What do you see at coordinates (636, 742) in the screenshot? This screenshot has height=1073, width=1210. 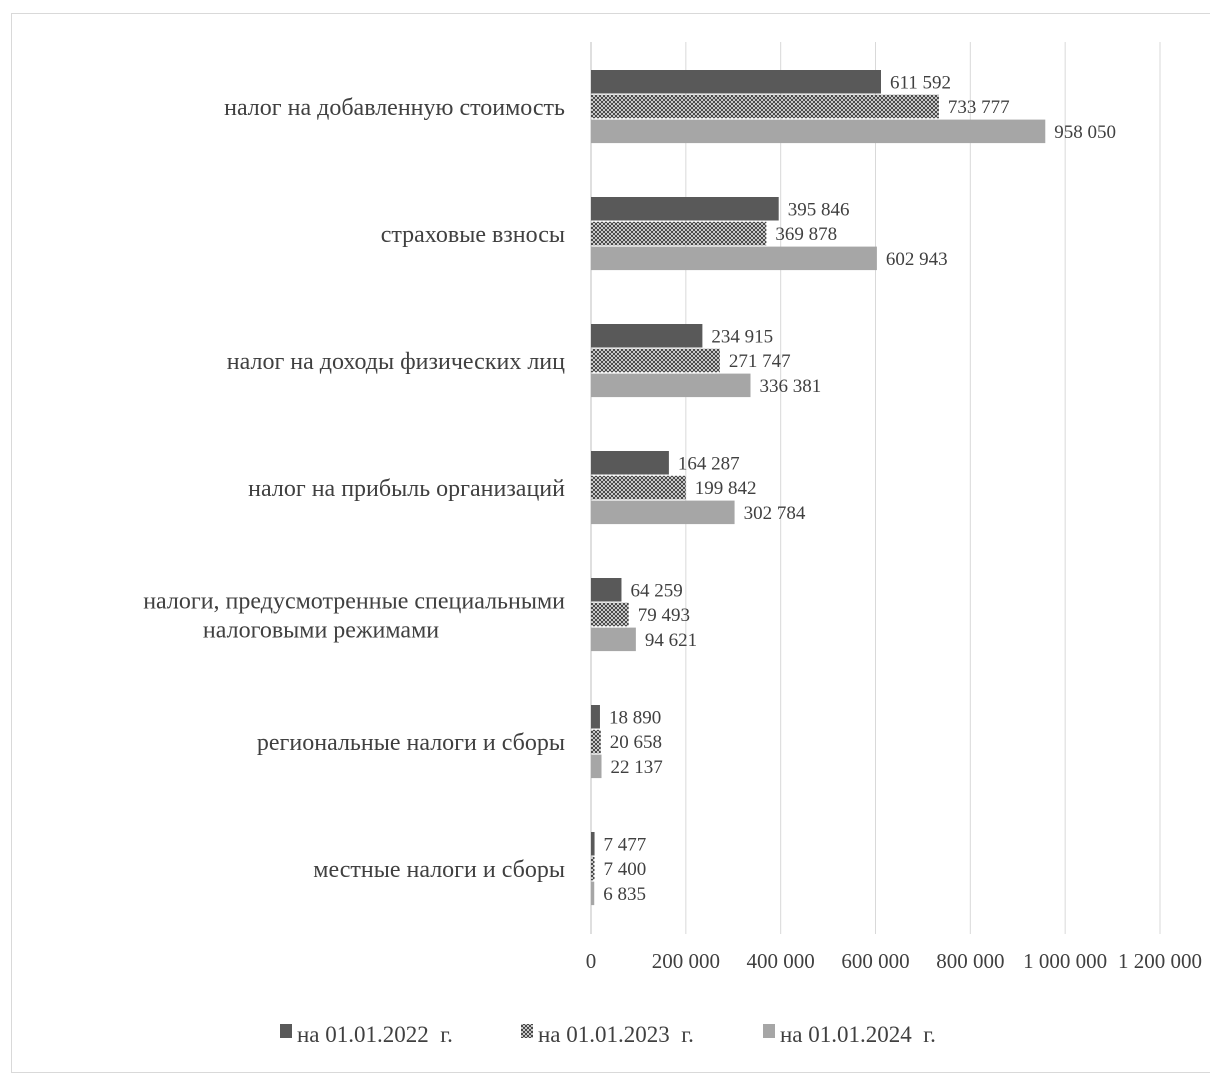 I see `data-label: 20 658` at bounding box center [636, 742].